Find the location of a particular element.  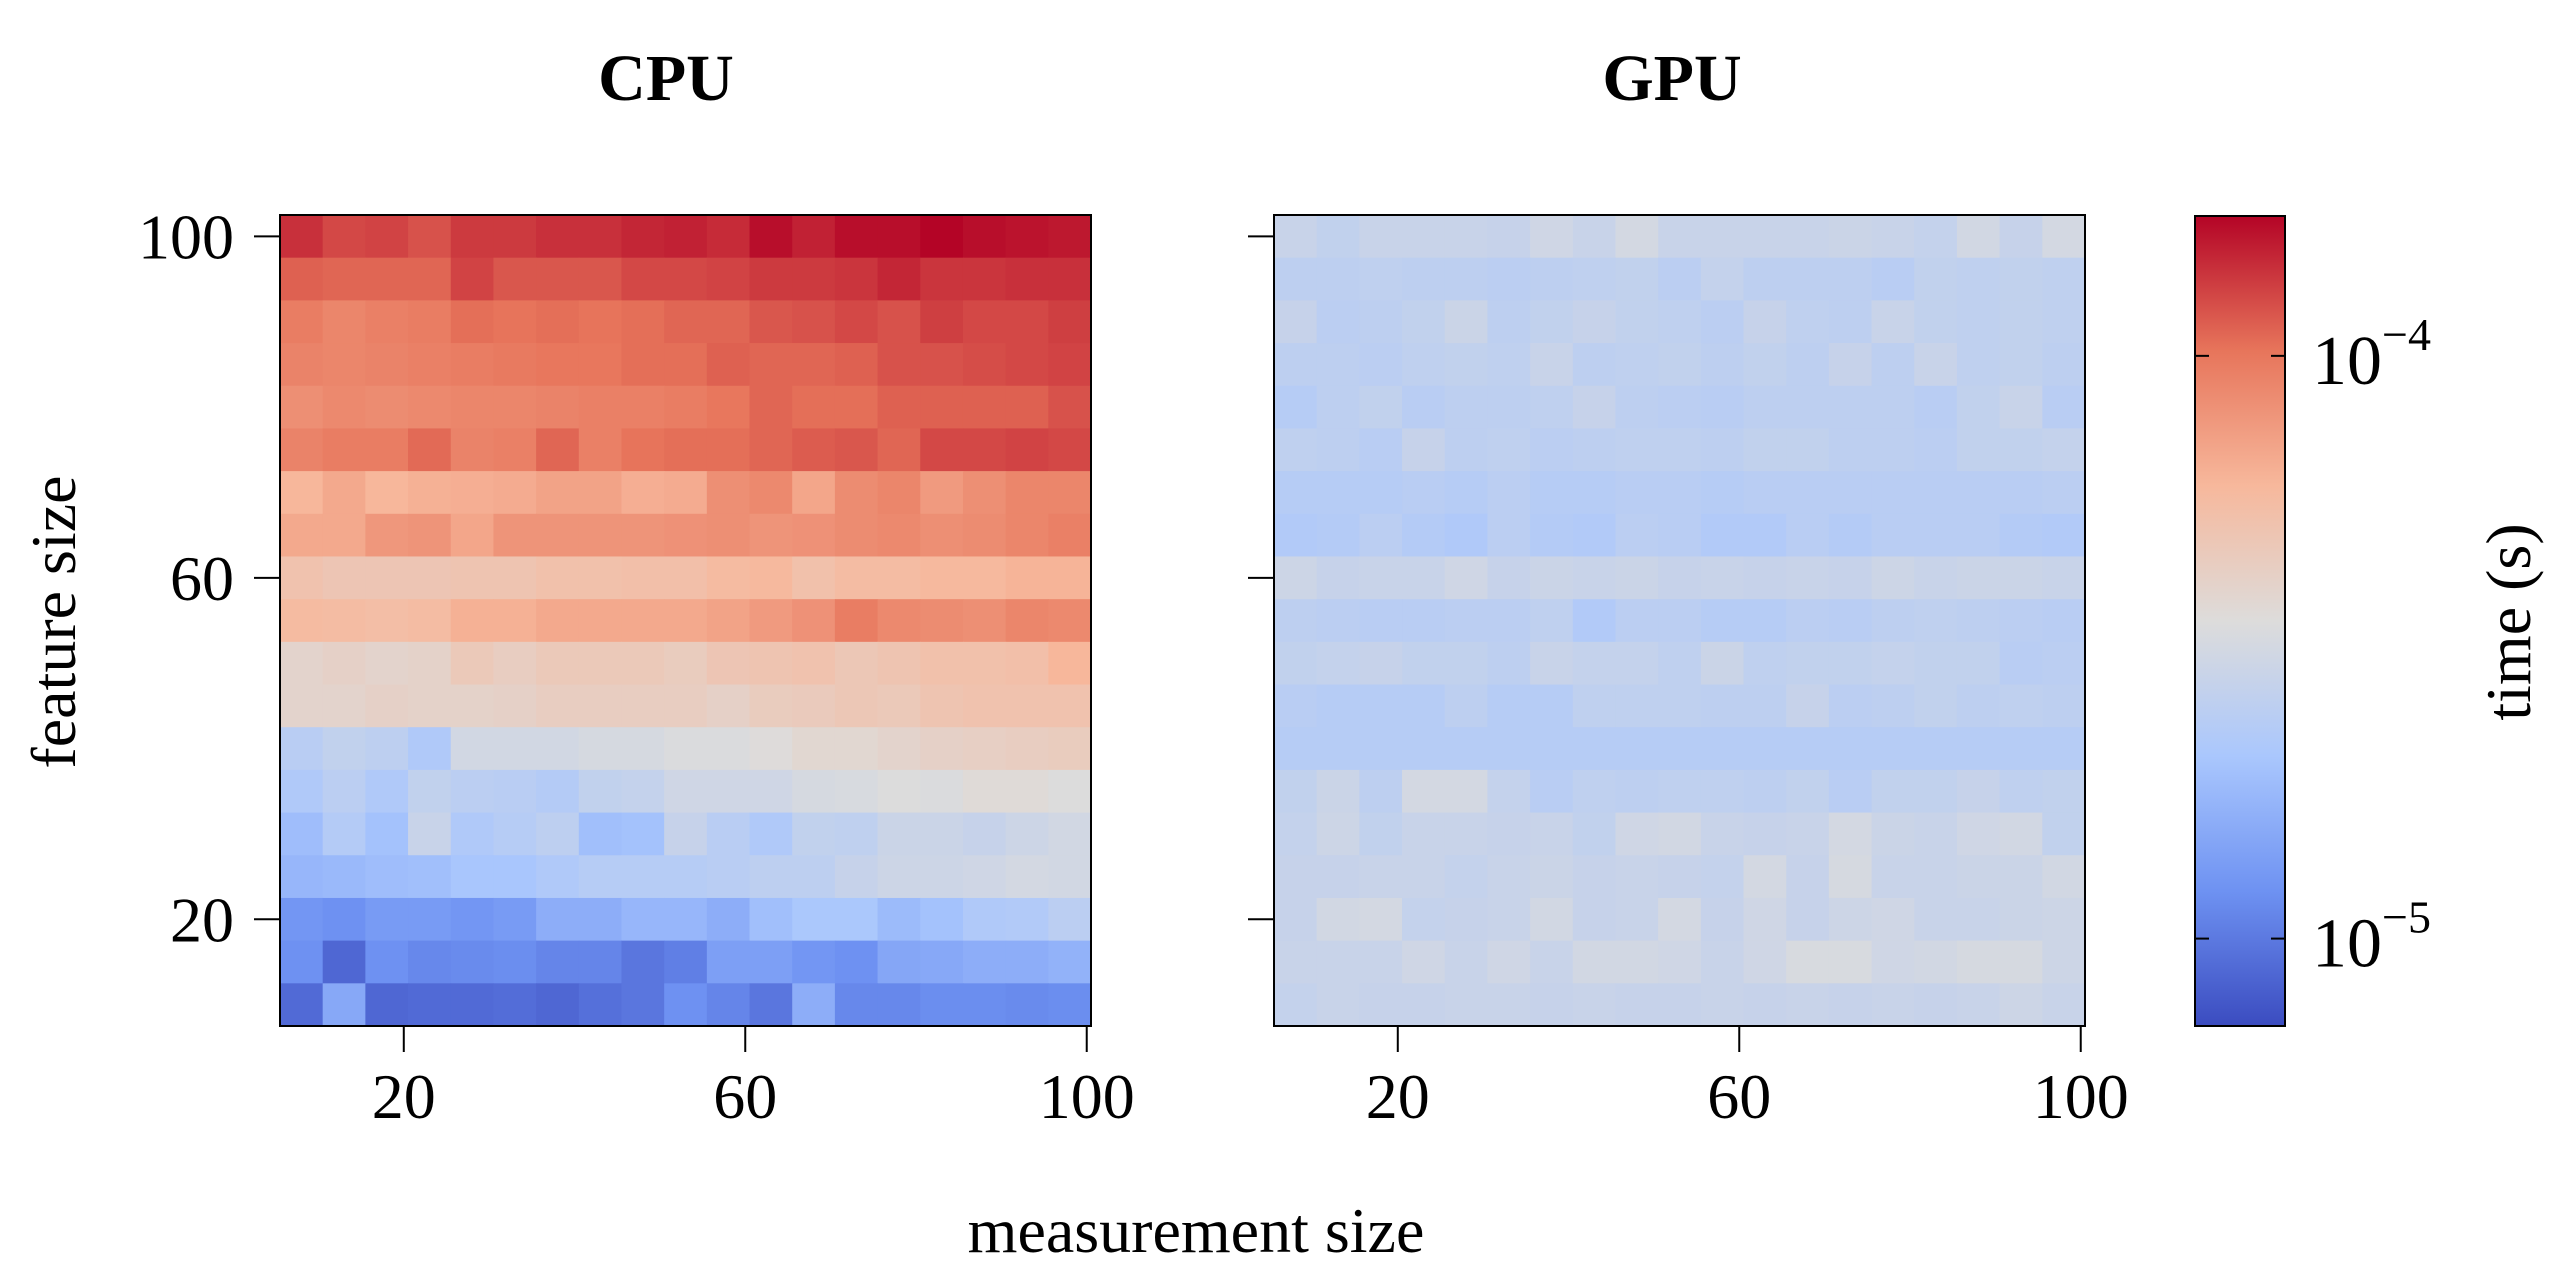

gpu-x-tick-label: 100 is located at coordinates (2081, 1096).